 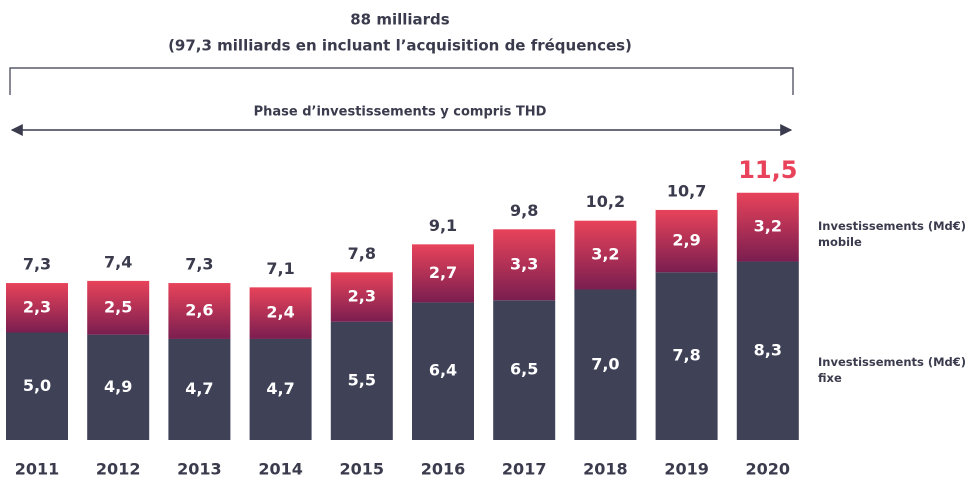 What do you see at coordinates (401, 81) in the screenshot?
I see `bracket` at bounding box center [401, 81].